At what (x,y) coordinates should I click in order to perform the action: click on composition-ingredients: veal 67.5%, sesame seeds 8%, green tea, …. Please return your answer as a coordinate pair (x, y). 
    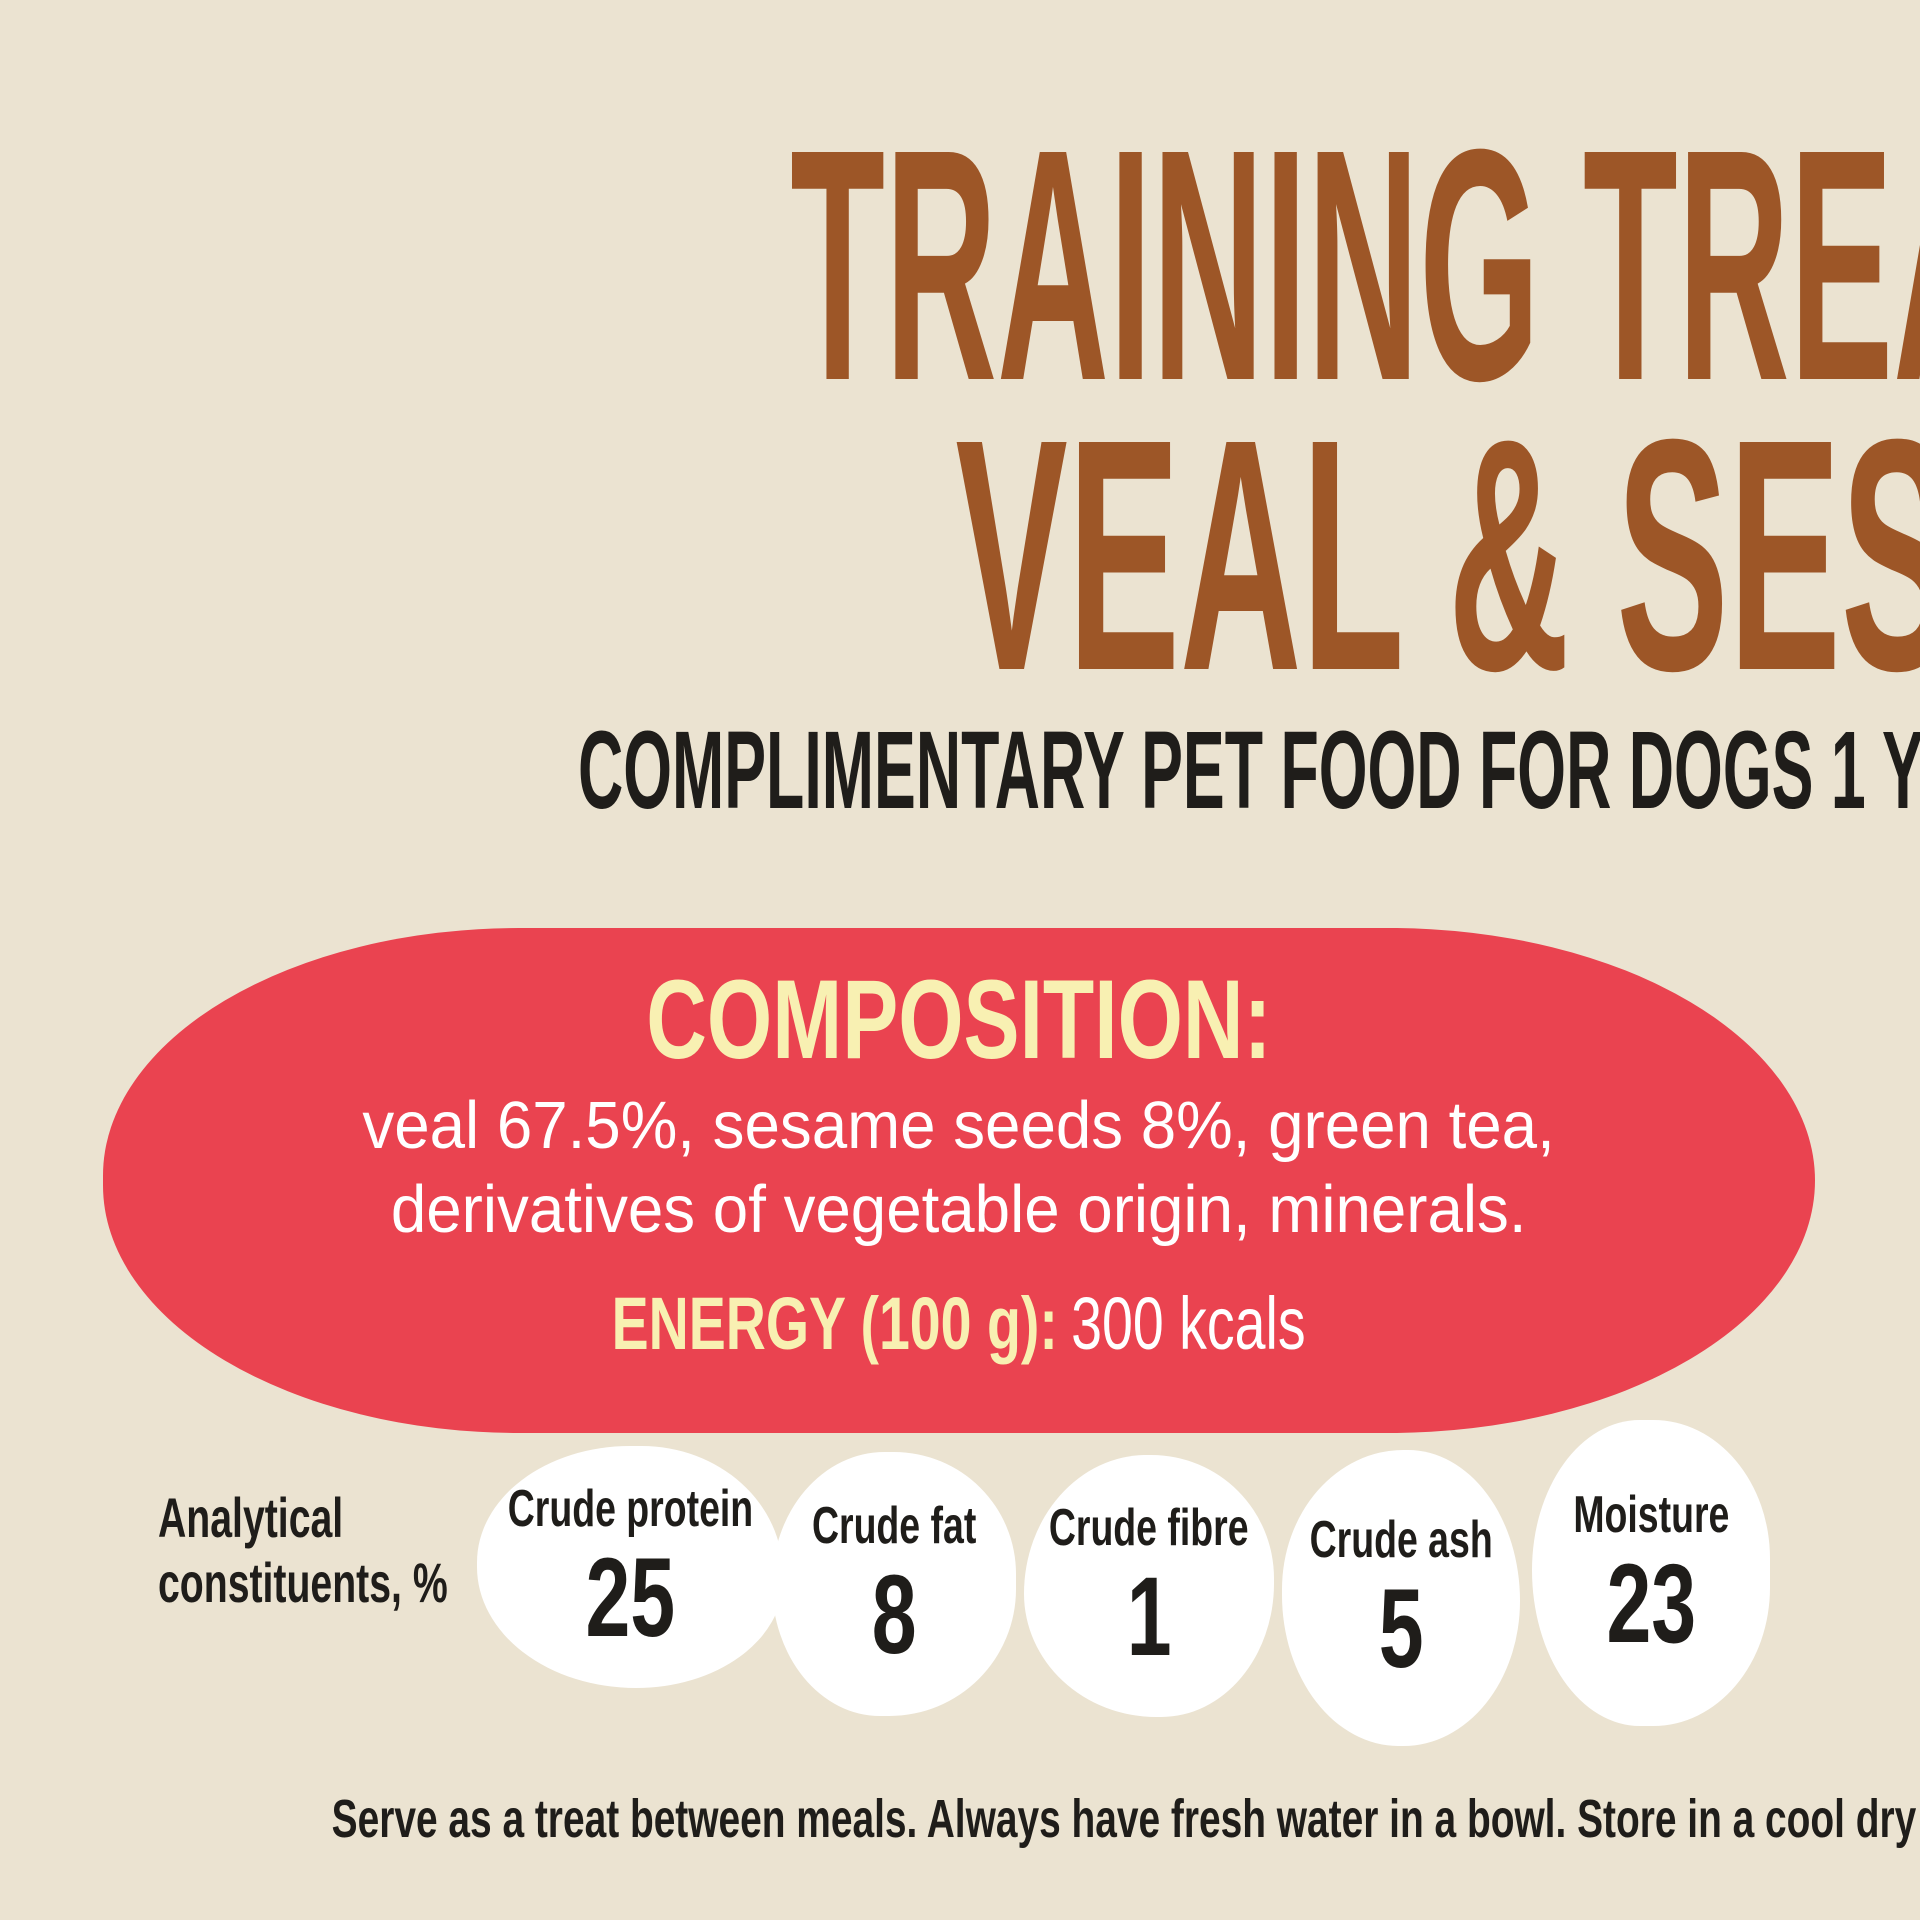
    Looking at the image, I should click on (958, 1168).